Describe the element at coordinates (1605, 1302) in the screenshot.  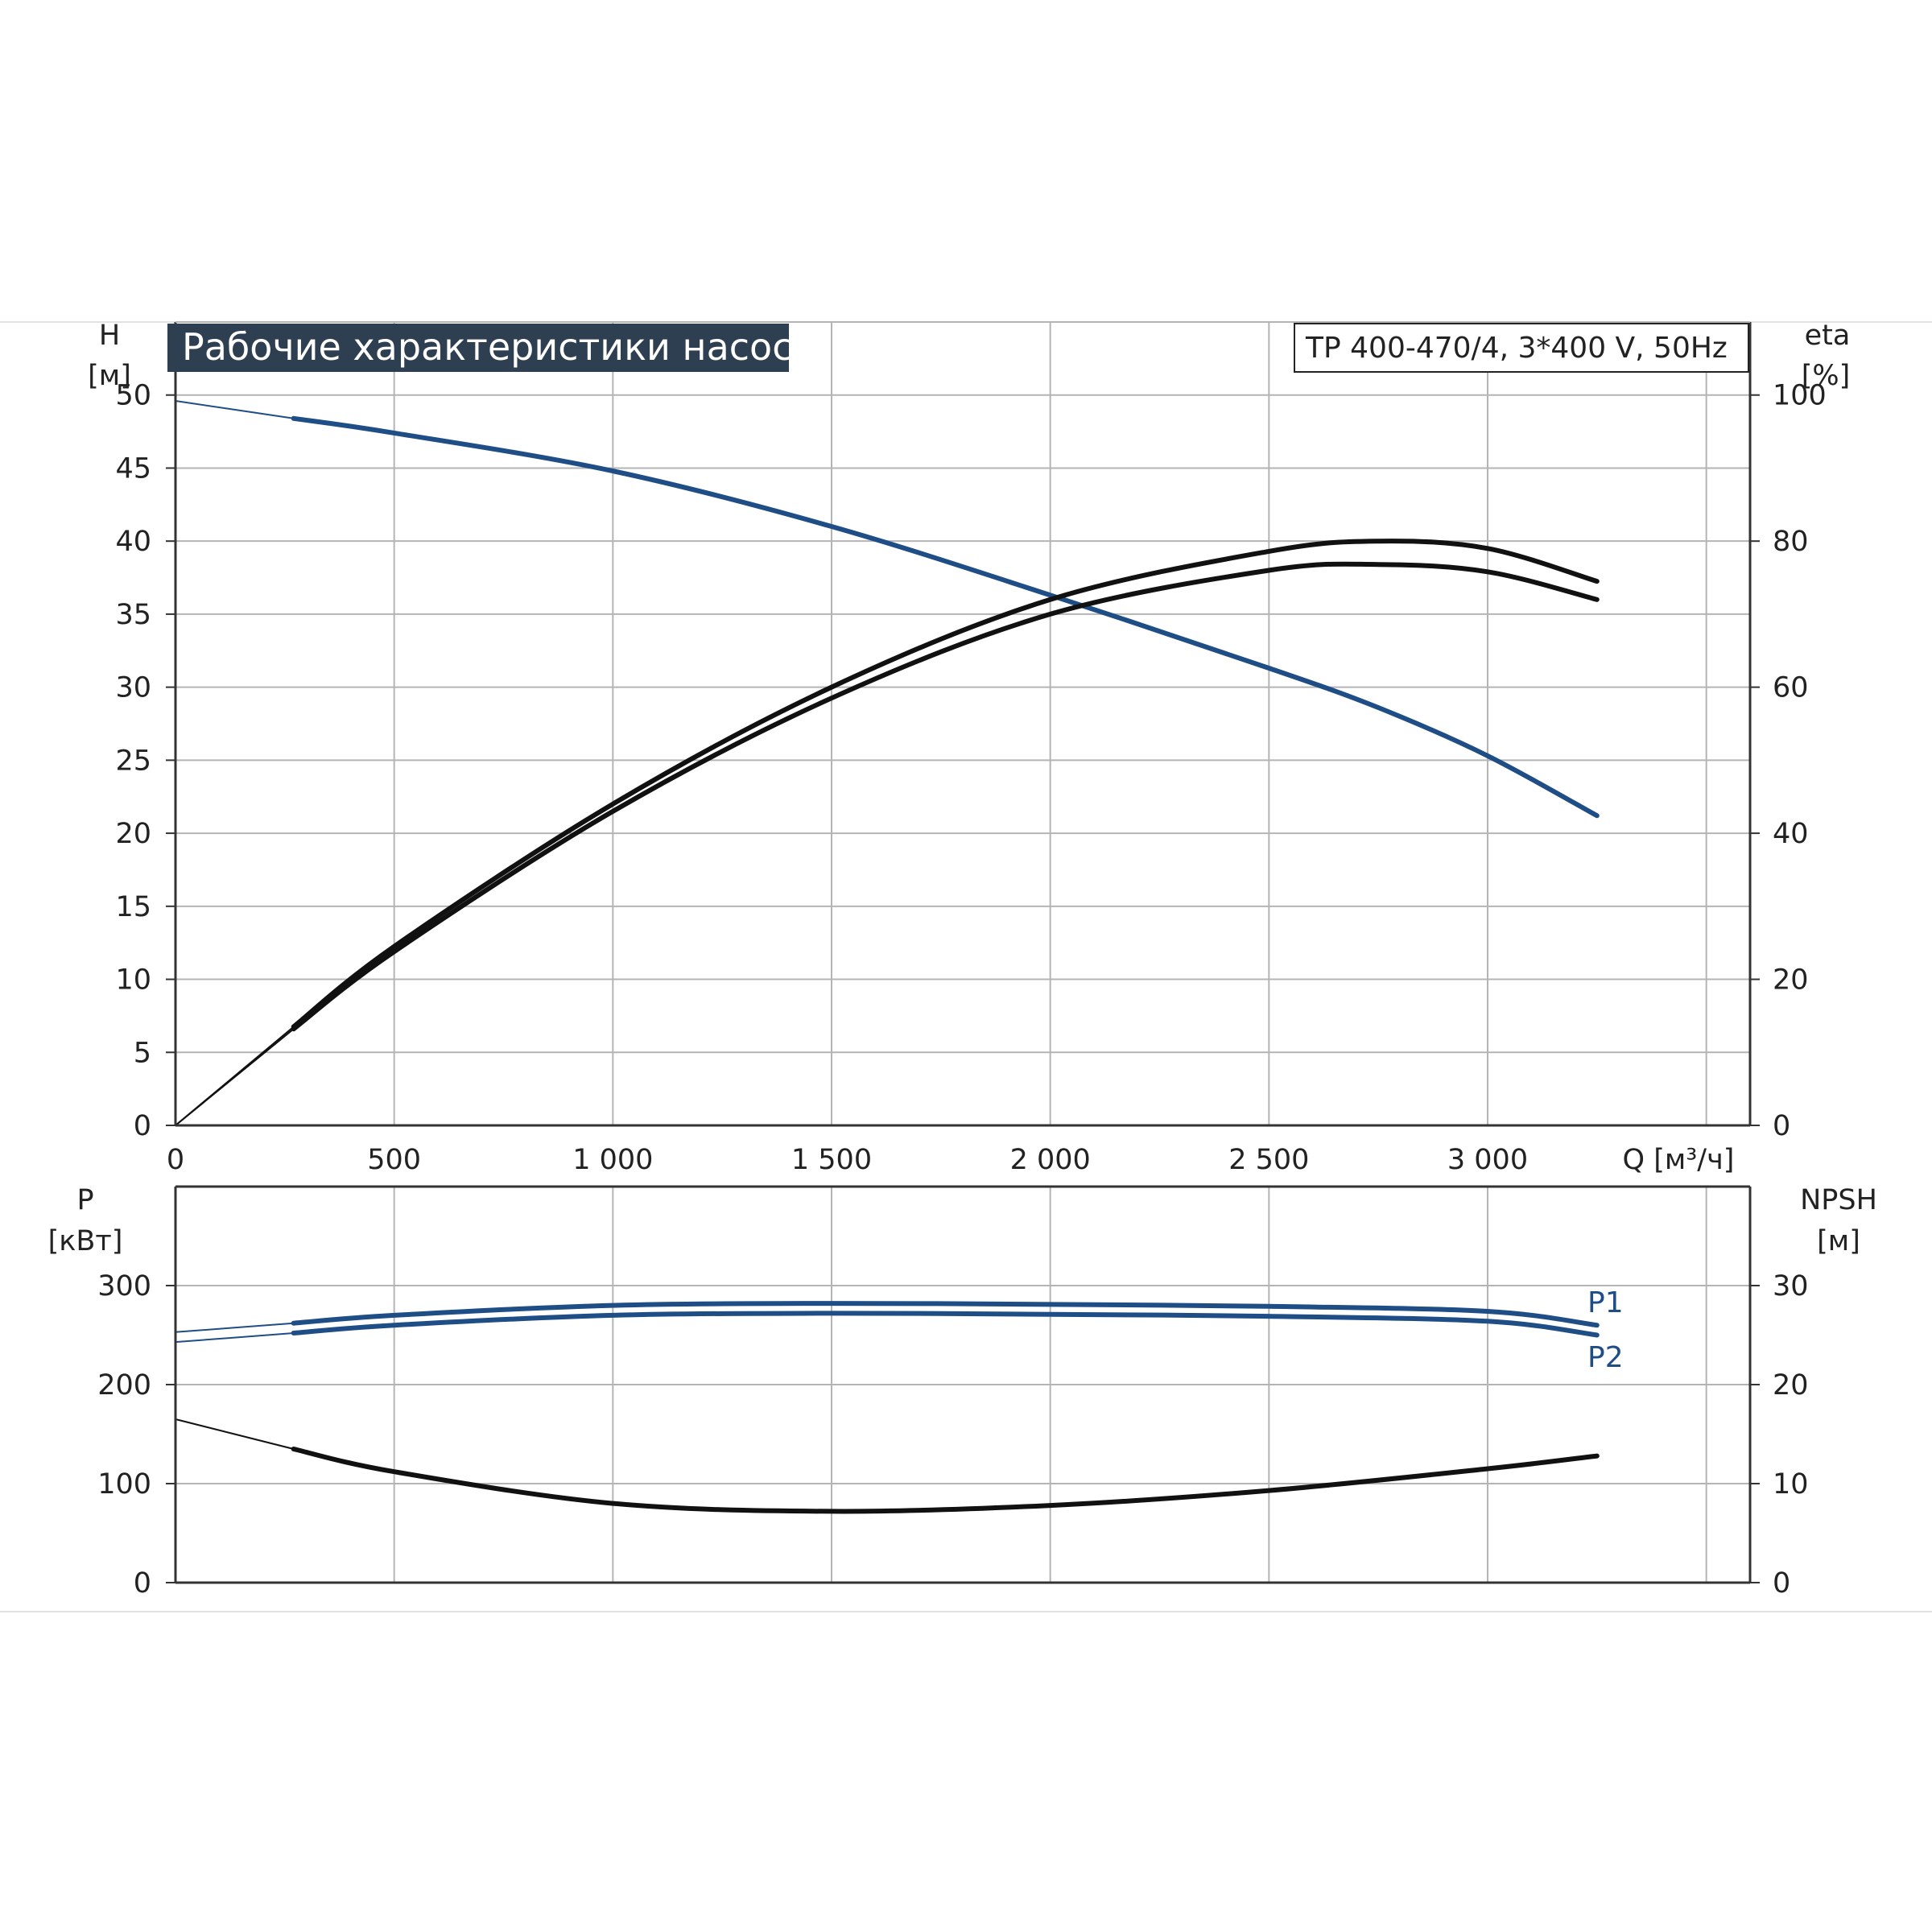
I see `series-label-p1: P1` at that location.